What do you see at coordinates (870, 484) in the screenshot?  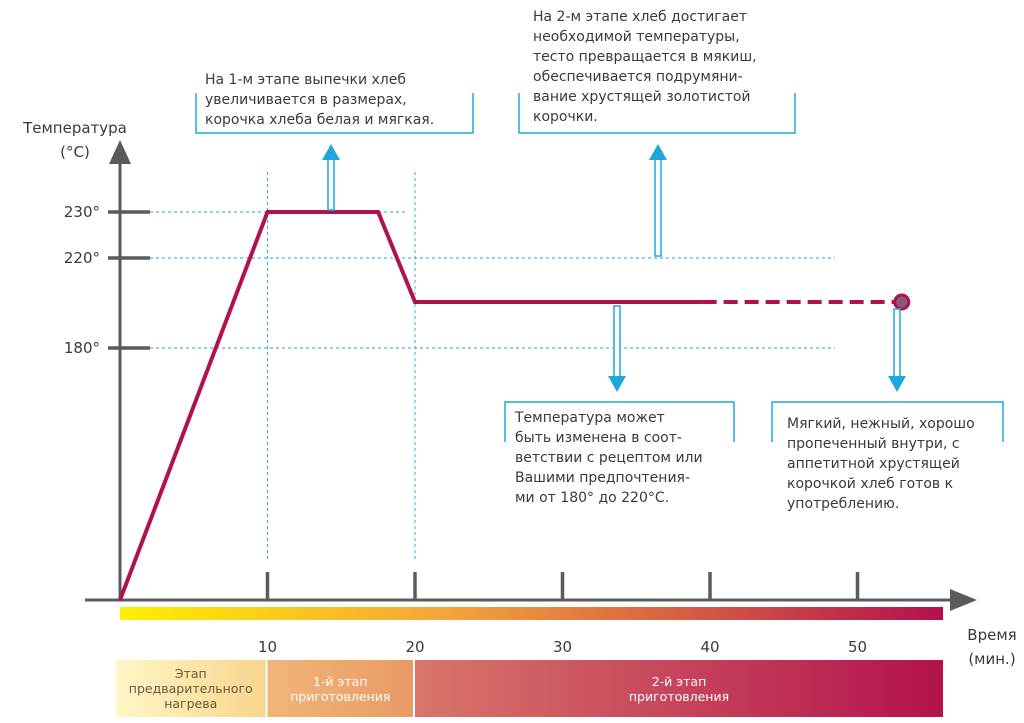 I see `annotation-line: корочкой хлеб готов к` at bounding box center [870, 484].